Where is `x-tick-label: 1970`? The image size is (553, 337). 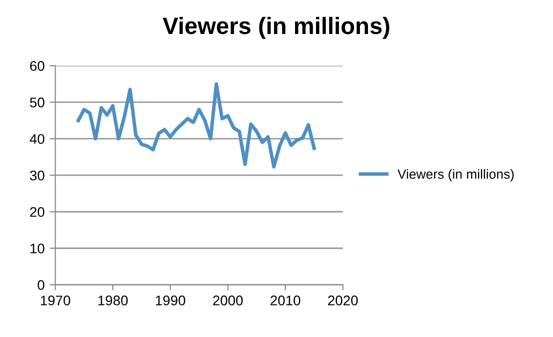 x-tick-label: 1970 is located at coordinates (55, 301).